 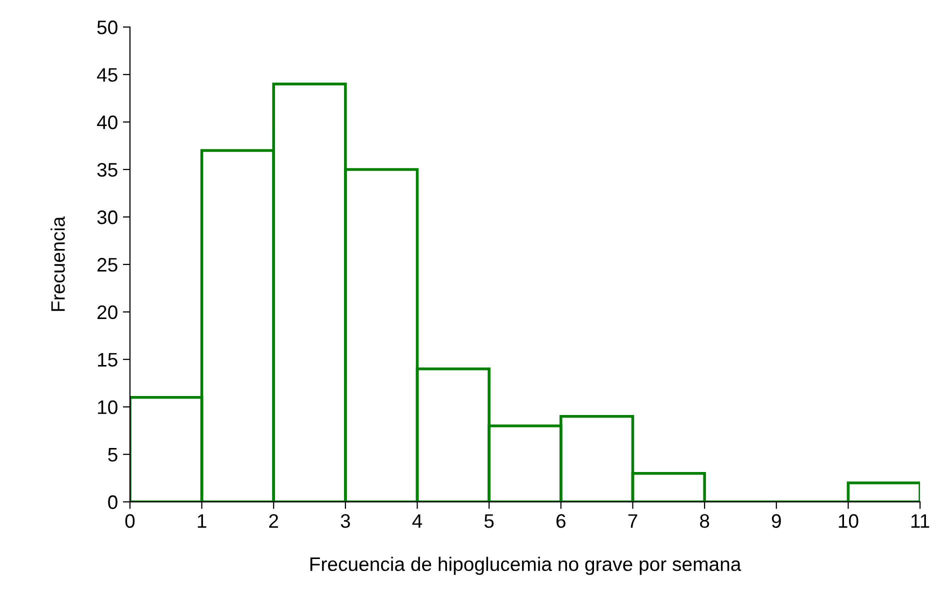 What do you see at coordinates (107, 75) in the screenshot?
I see `y-tick-label: 45` at bounding box center [107, 75].